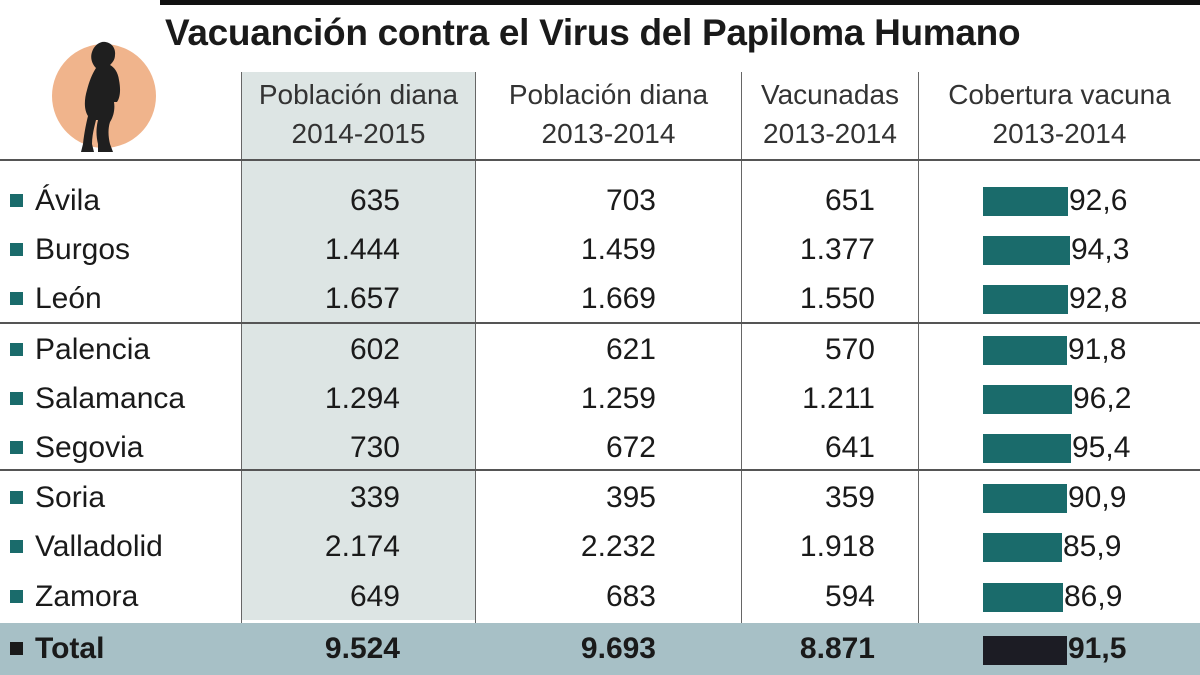  What do you see at coordinates (374, 200) in the screenshot?
I see `poblacion-2014-2015-cell: 635` at bounding box center [374, 200].